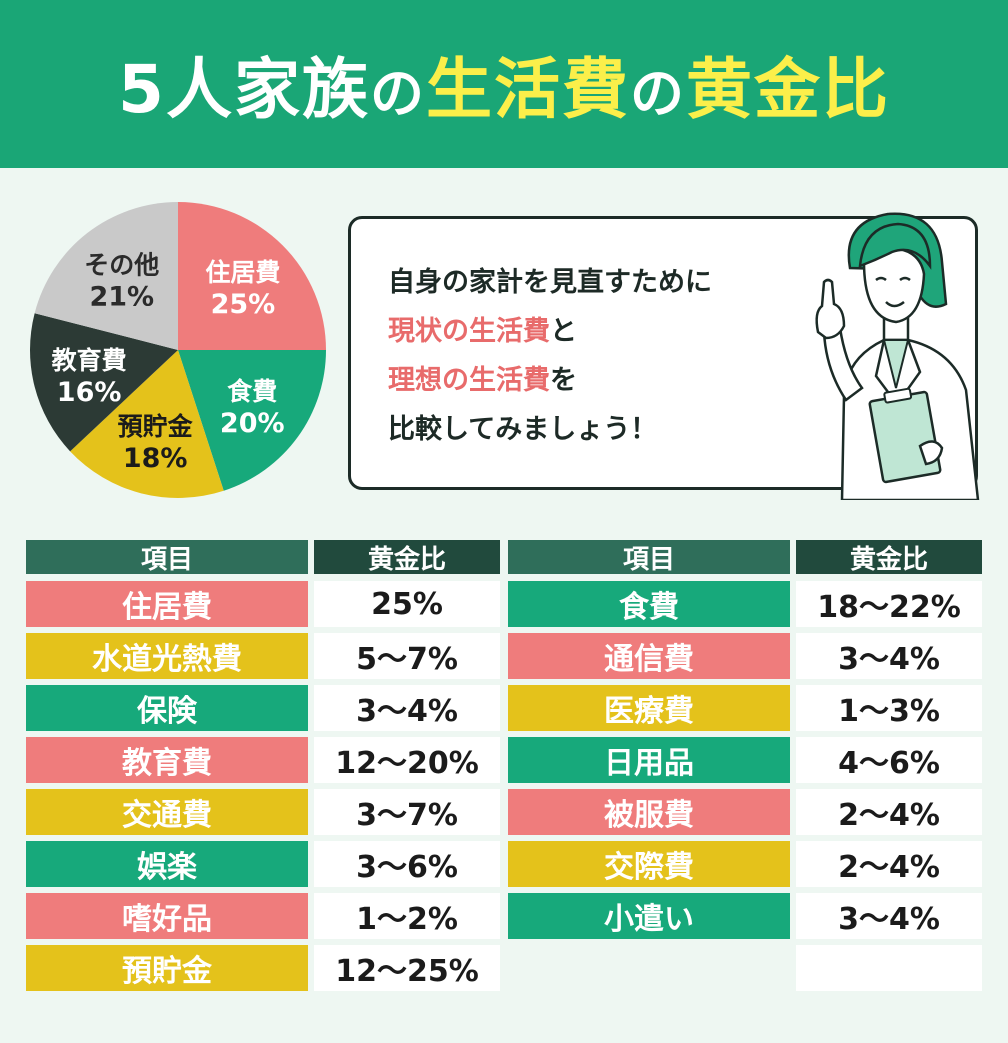  What do you see at coordinates (649, 812) in the screenshot?
I see `table-right-item-cell: 被服費` at bounding box center [649, 812].